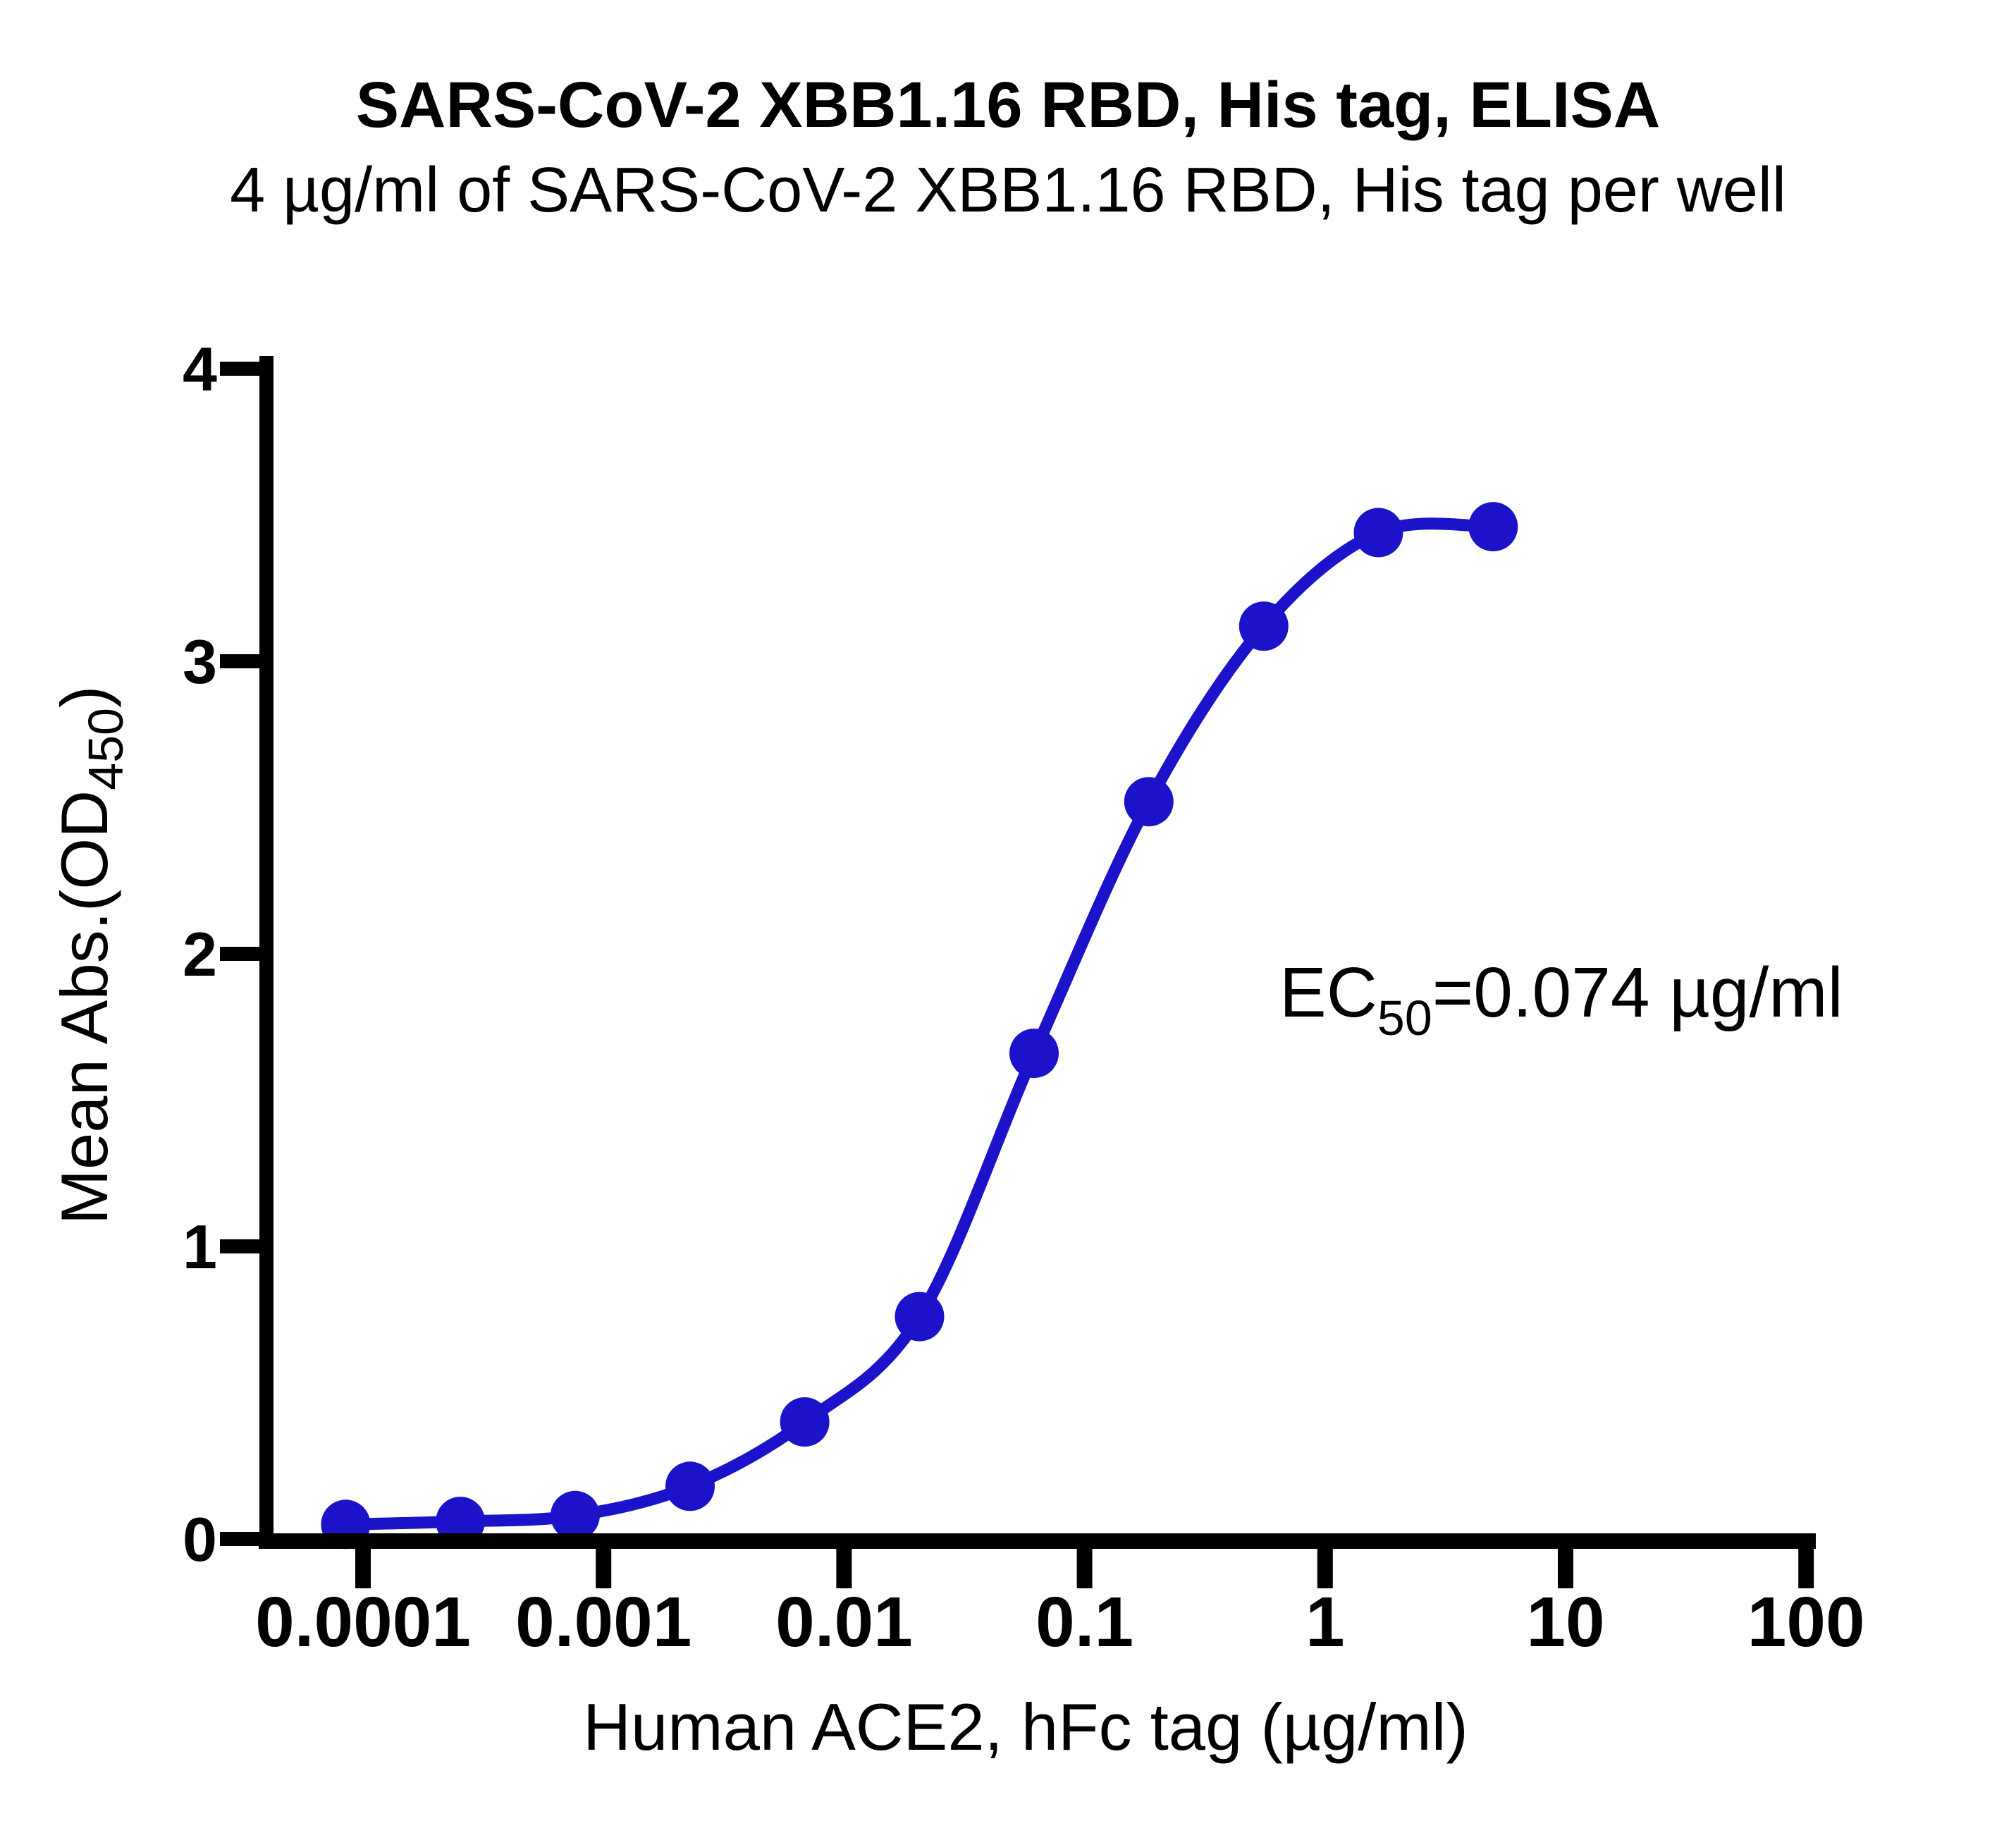 This screenshot has height=1828, width=2016. What do you see at coordinates (1806, 1622) in the screenshot?
I see `x-tick-label: 100` at bounding box center [1806, 1622].